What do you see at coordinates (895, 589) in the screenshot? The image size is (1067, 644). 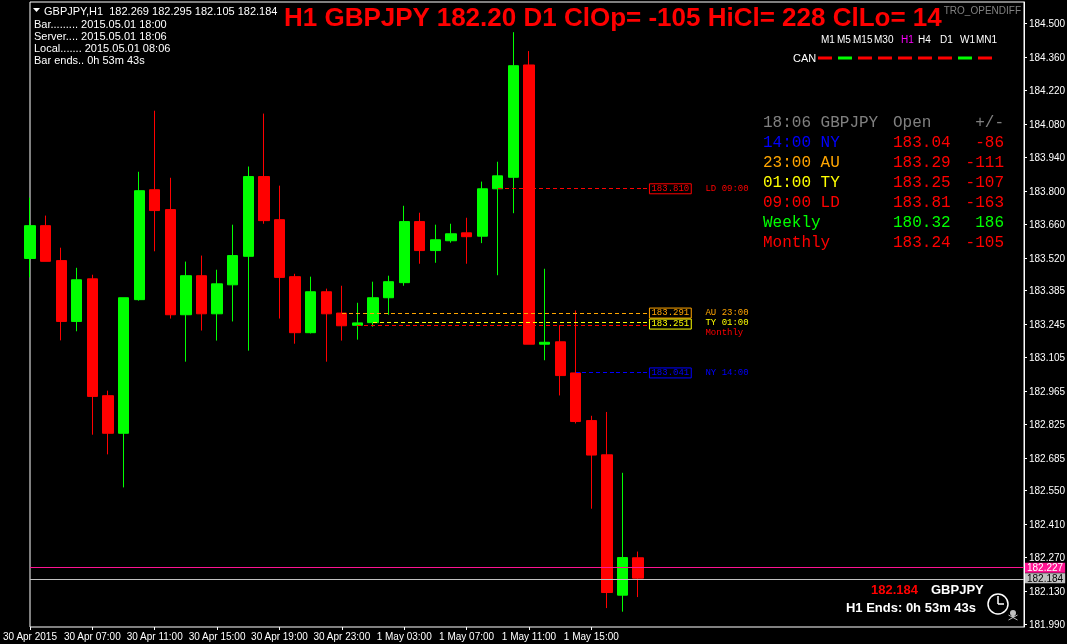 I see `annotation: 182.184` at bounding box center [895, 589].